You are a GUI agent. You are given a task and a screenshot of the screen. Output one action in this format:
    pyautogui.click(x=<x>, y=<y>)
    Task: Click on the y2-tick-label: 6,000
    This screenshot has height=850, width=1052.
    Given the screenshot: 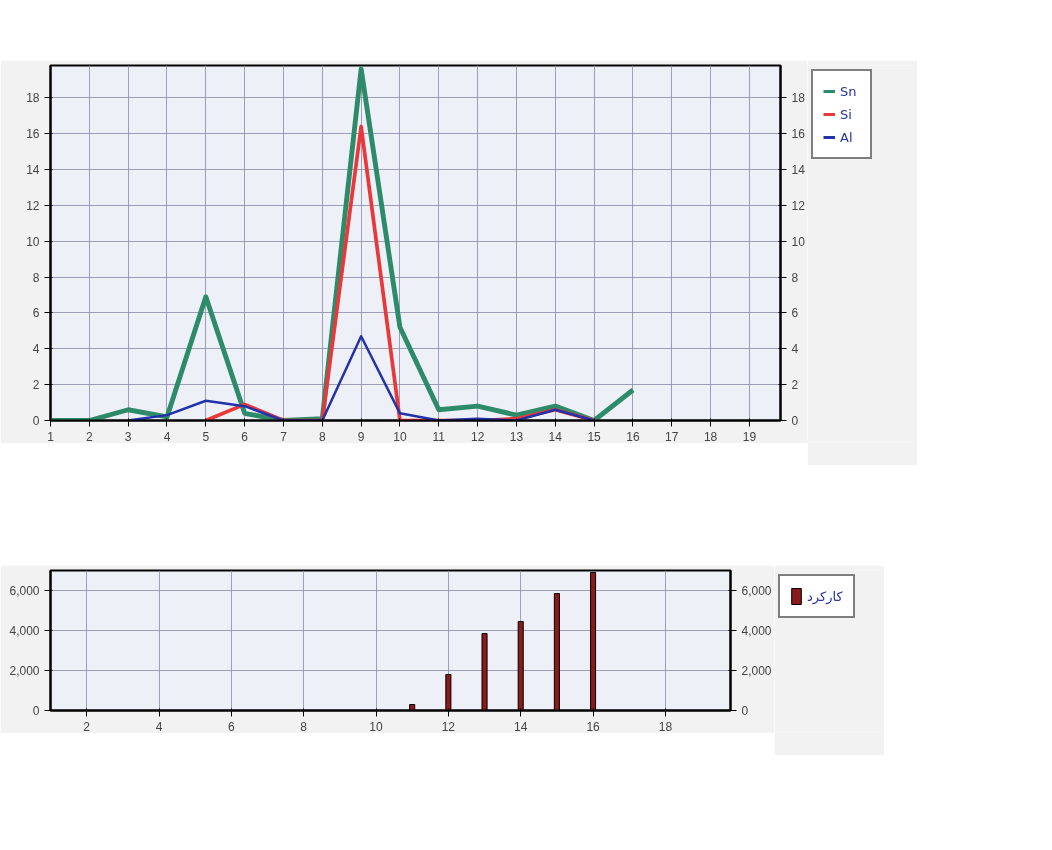 What is the action you would take?
    pyautogui.click(x=756, y=591)
    